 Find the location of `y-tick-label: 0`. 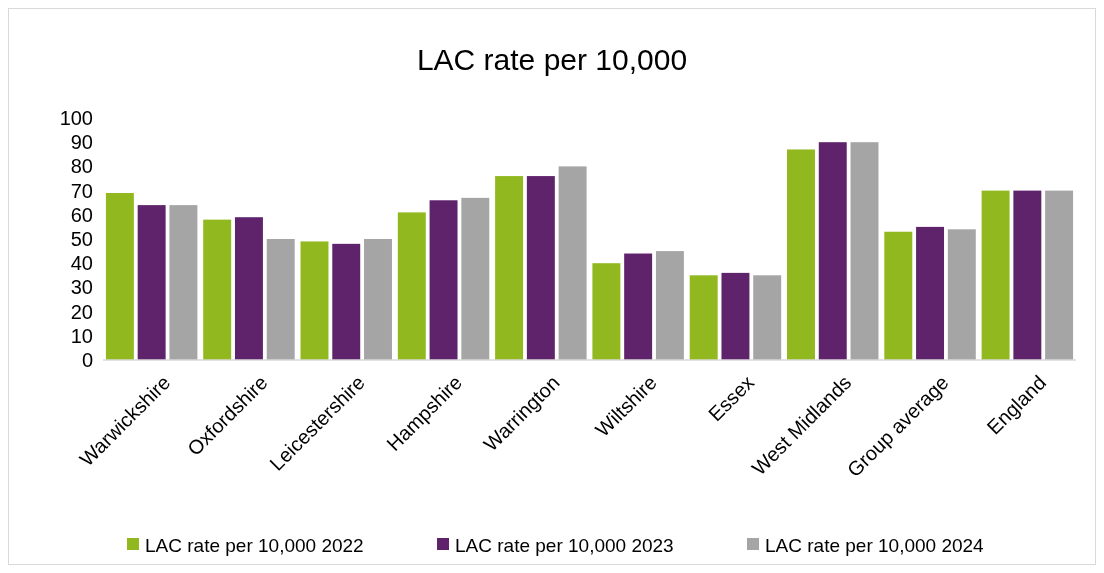

y-tick-label: 0 is located at coordinates (87, 360).